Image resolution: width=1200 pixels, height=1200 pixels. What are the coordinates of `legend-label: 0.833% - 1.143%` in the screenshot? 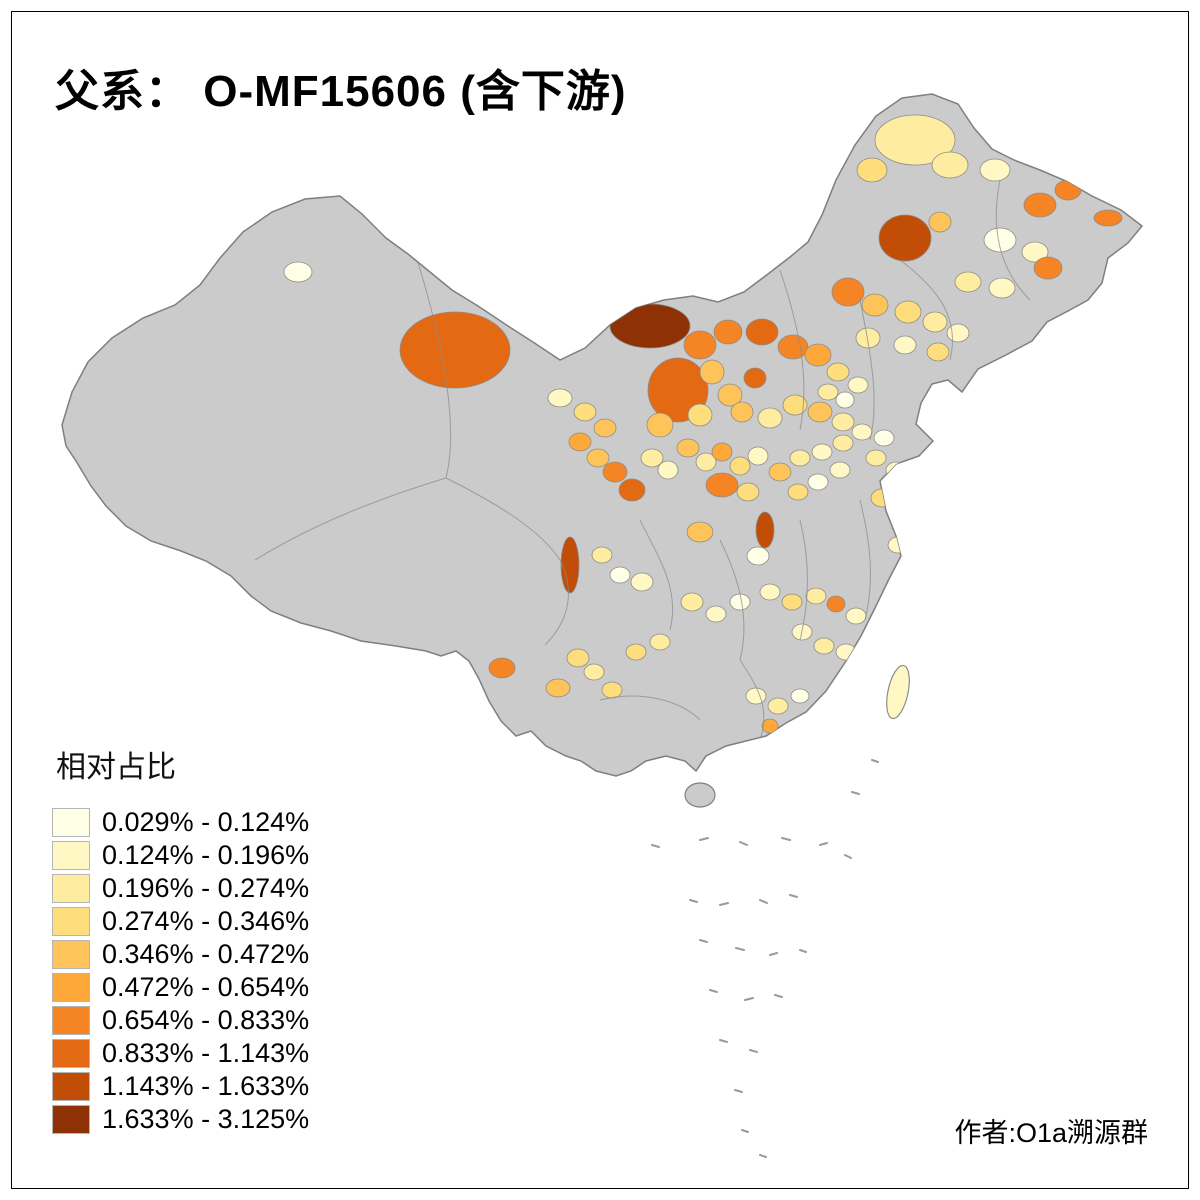 It's located at (206, 1053).